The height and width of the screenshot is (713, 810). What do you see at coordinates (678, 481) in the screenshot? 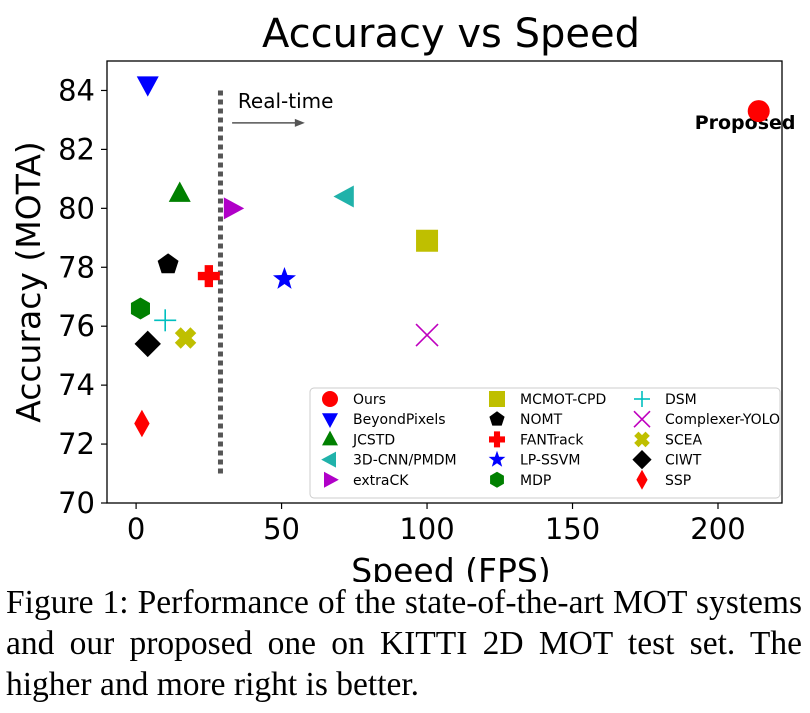
I see `legend-label-ssp: SSP` at bounding box center [678, 481].